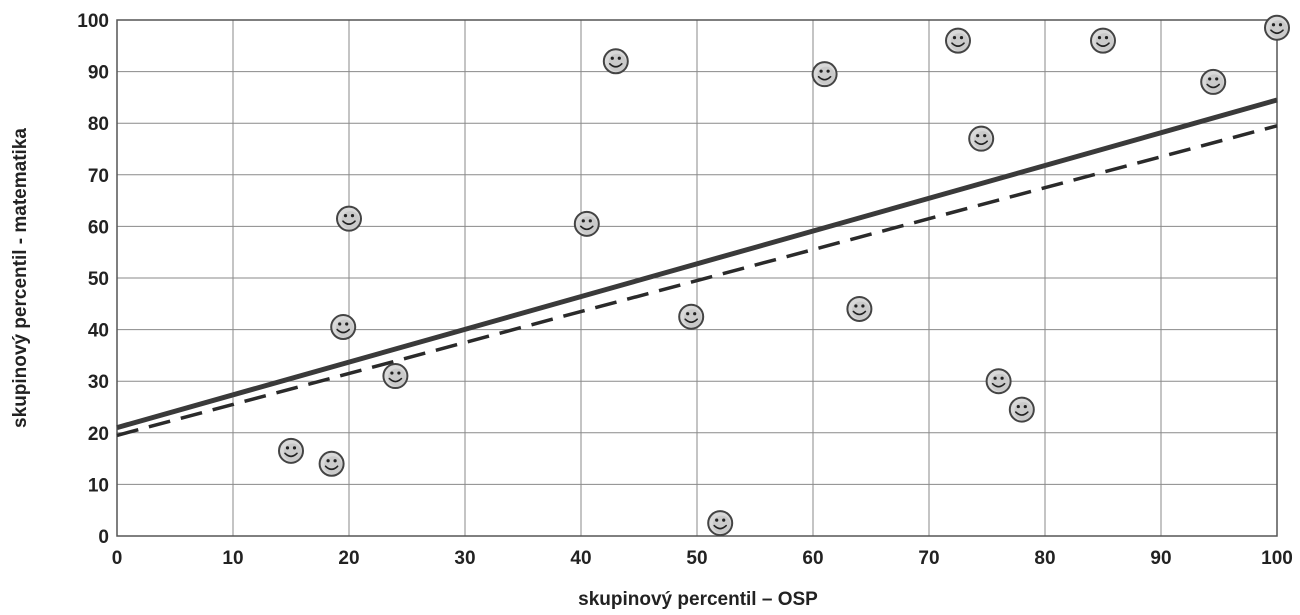  I want to click on y-axis-title: skupinový percentil - matematika, so click(20, 278).